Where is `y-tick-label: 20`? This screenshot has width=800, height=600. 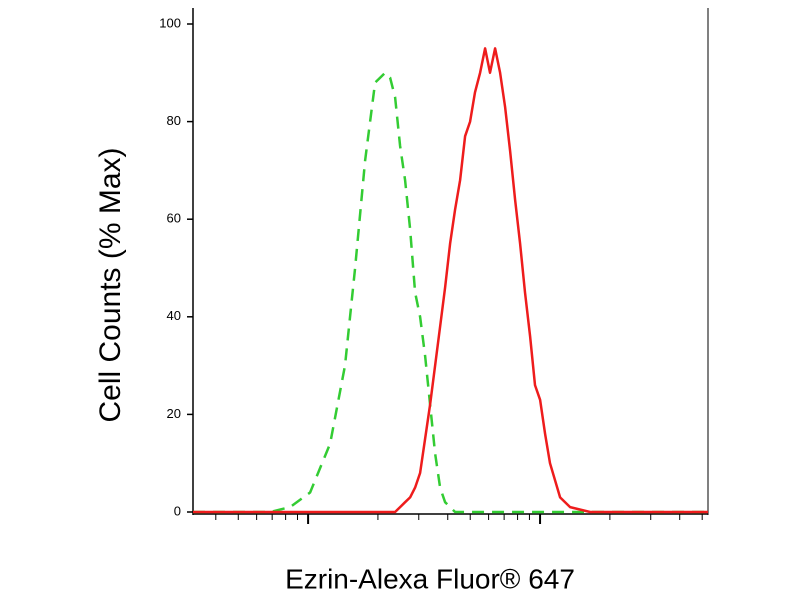 y-tick-label: 20 is located at coordinates (174, 413).